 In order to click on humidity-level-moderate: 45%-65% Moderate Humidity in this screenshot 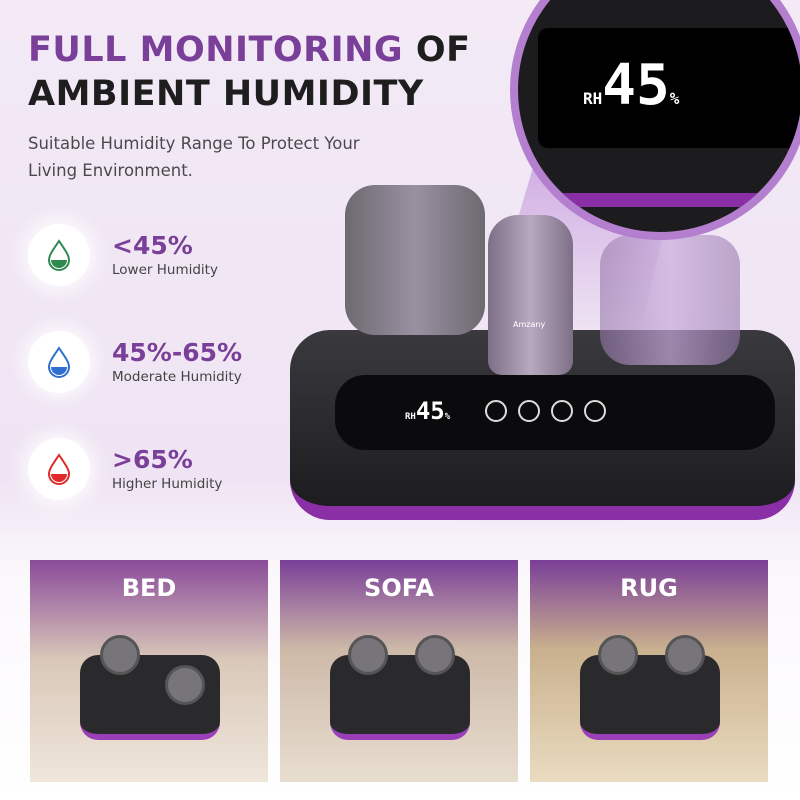, I will do `click(135, 362)`.